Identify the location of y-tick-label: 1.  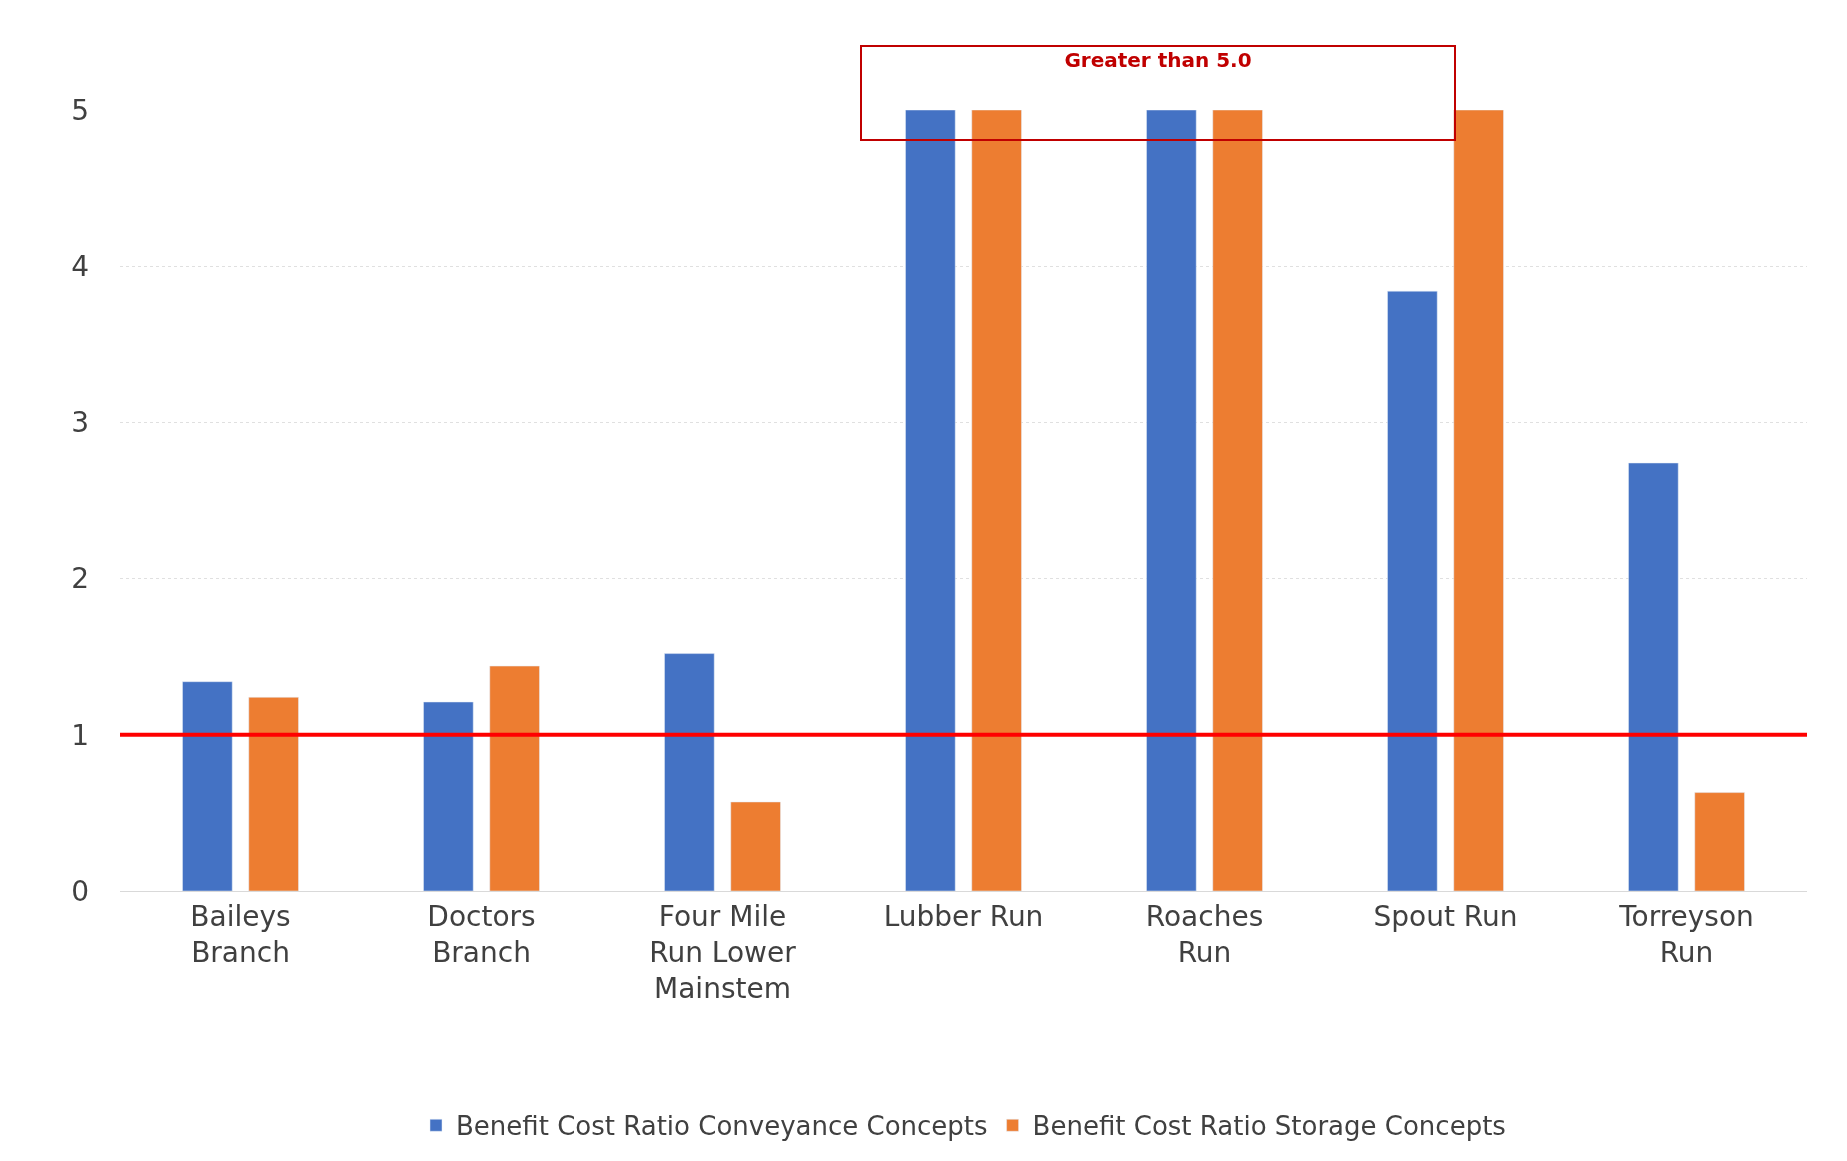
(80, 735).